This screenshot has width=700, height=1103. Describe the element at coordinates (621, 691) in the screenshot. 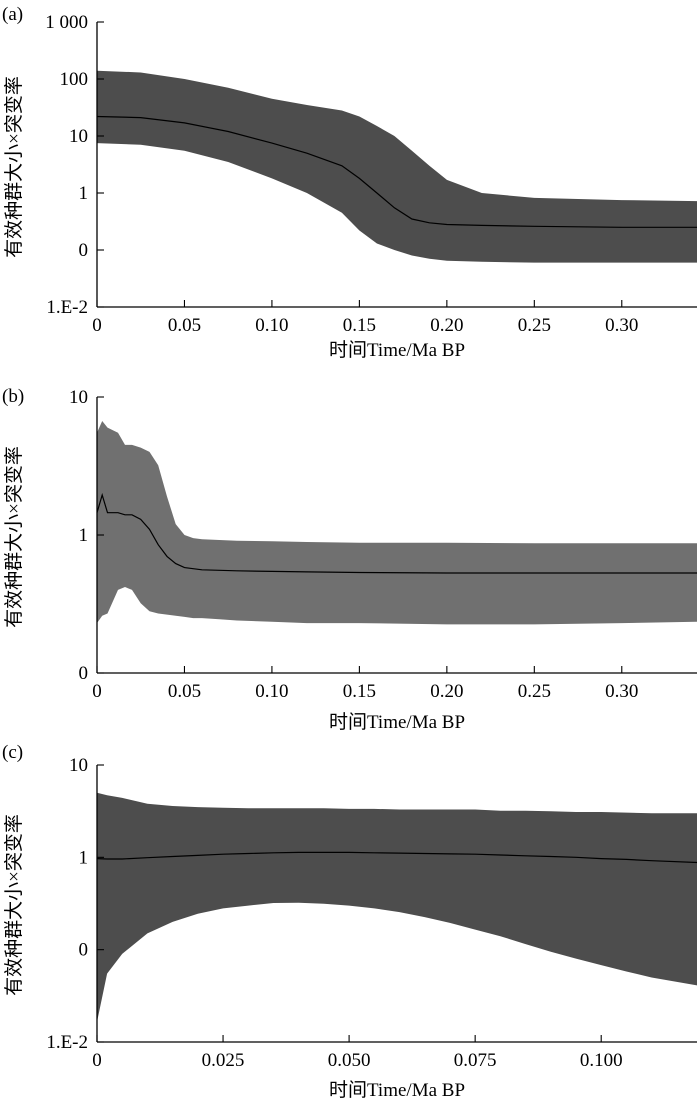

I see `panel-b-x-tick-label: 0.30` at that location.